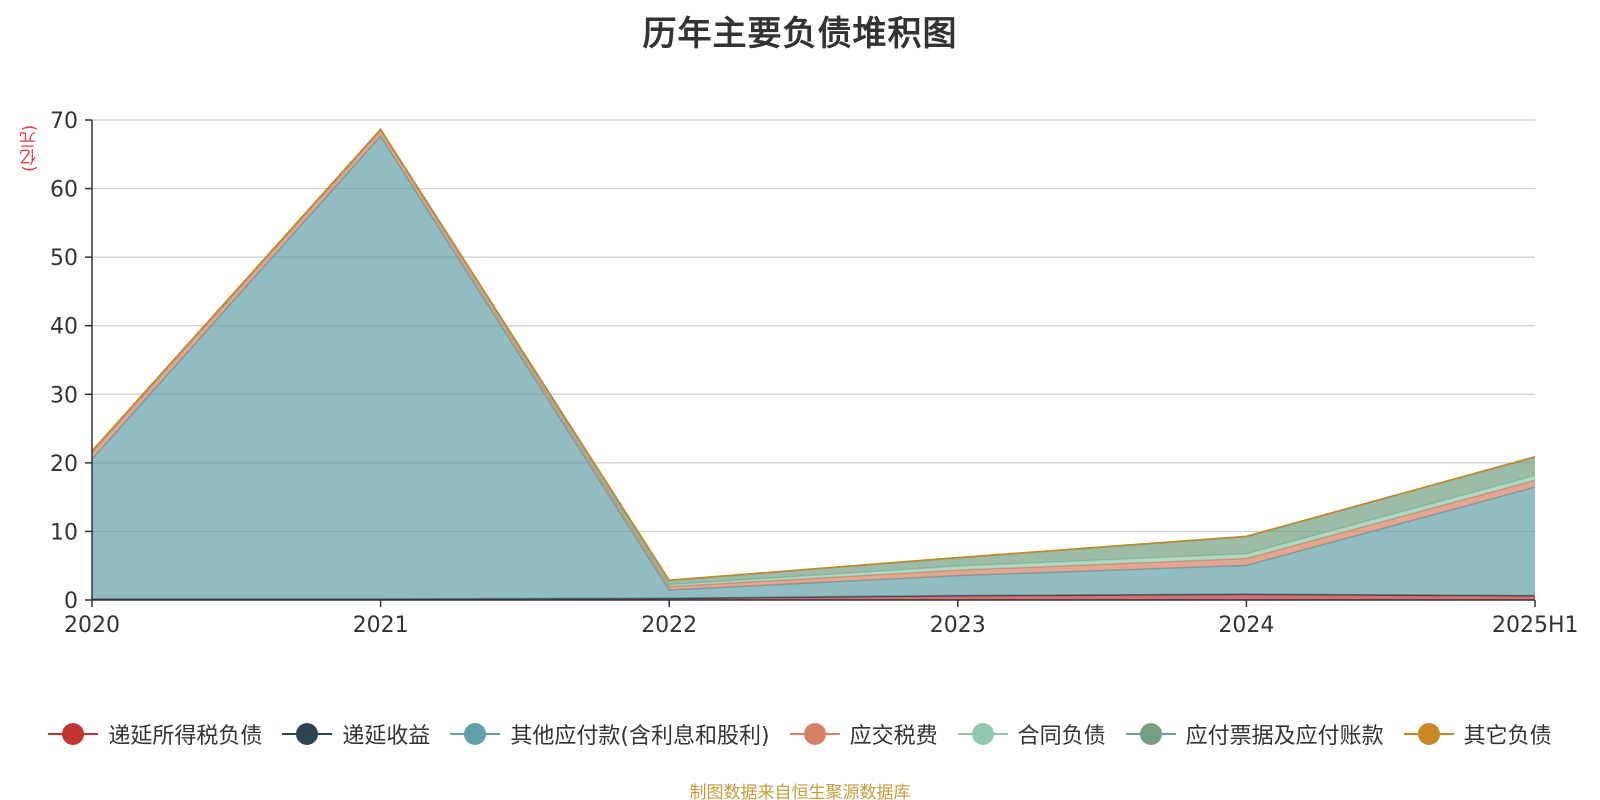 Image resolution: width=1600 pixels, height=800 pixels. I want to click on x-tick-label: 2024, so click(1246, 625).